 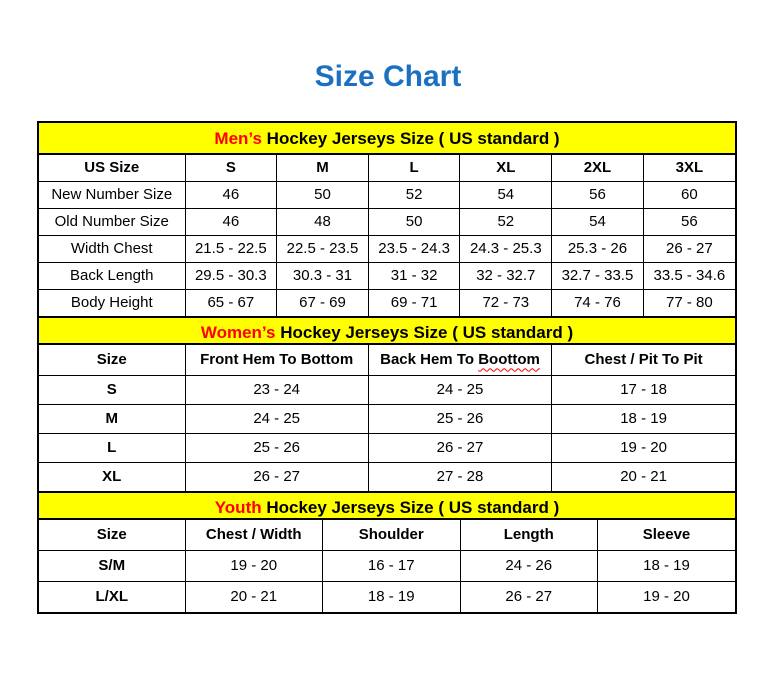 What do you see at coordinates (643, 418) in the screenshot?
I see `womens-value-cell: 18 - 19` at bounding box center [643, 418].